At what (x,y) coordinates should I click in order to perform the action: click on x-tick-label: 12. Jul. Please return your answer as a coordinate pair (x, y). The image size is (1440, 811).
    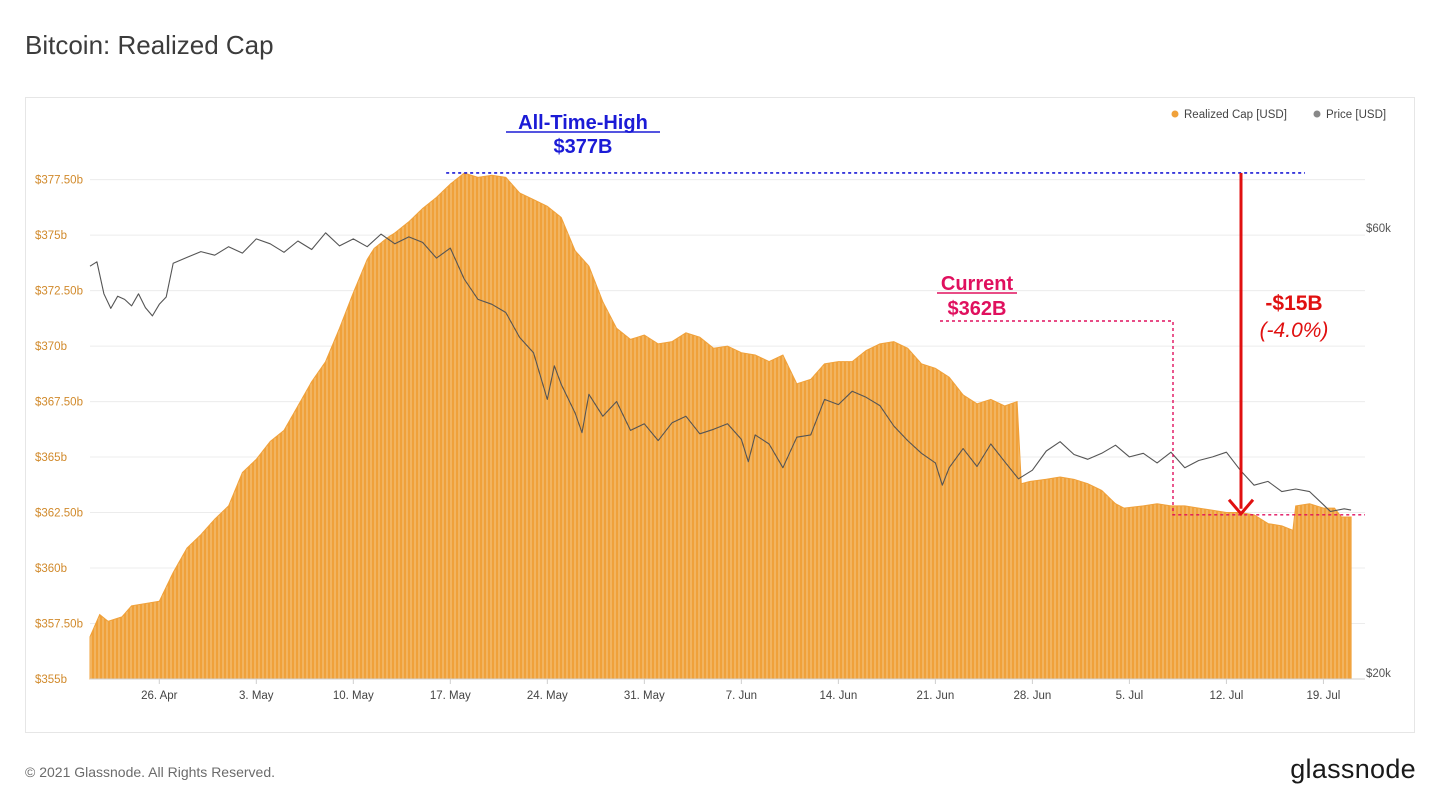
    Looking at the image, I should click on (1226, 696).